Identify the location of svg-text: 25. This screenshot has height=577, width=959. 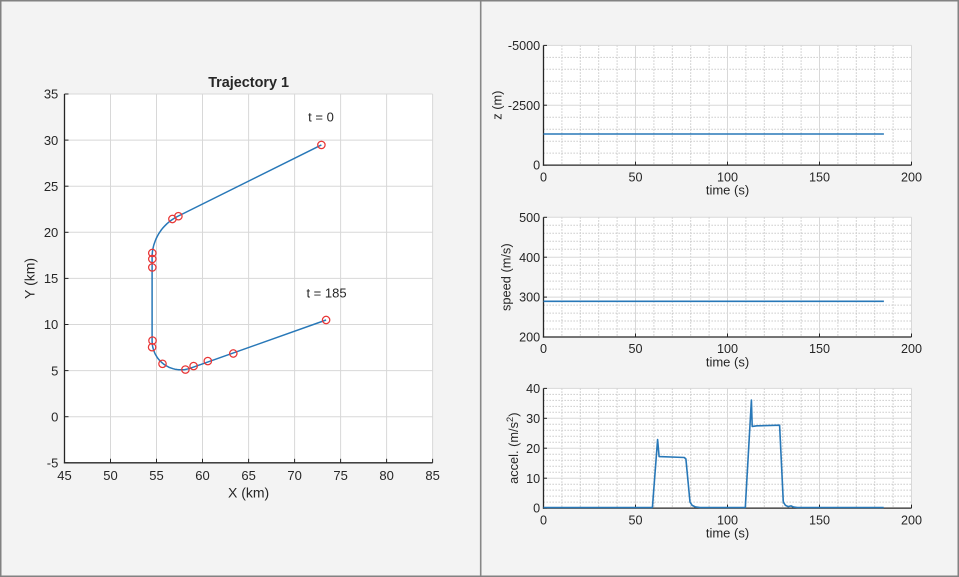
(51, 186).